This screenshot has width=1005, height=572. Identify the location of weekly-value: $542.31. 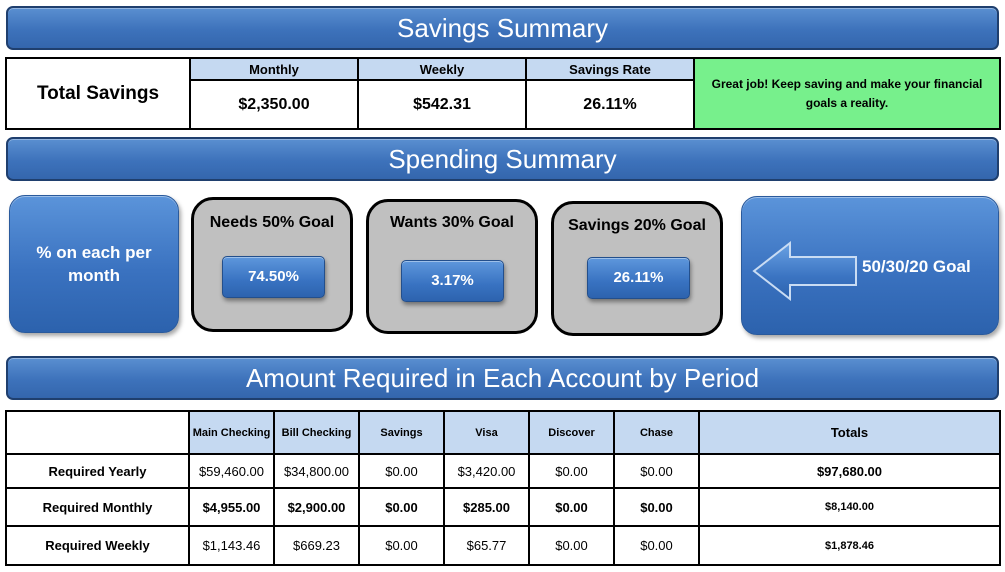
(442, 104).